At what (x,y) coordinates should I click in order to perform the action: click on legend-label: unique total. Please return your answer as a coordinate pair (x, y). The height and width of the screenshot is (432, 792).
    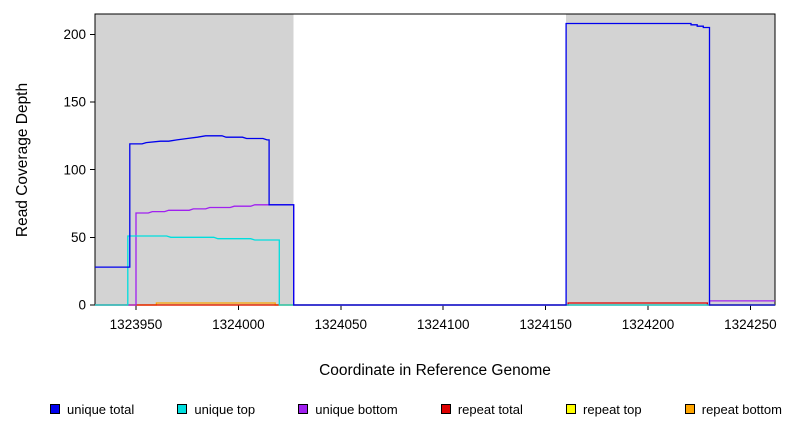
    Looking at the image, I should click on (101, 409).